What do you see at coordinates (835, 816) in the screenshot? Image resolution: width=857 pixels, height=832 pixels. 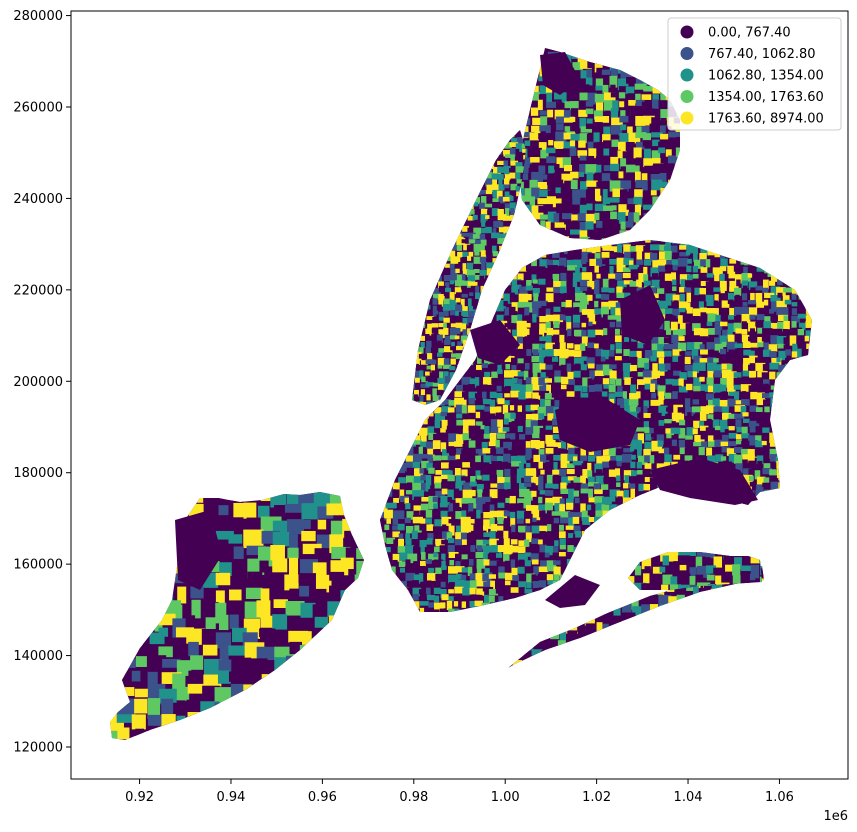 I see `x-offset-label: 1e6` at bounding box center [835, 816].